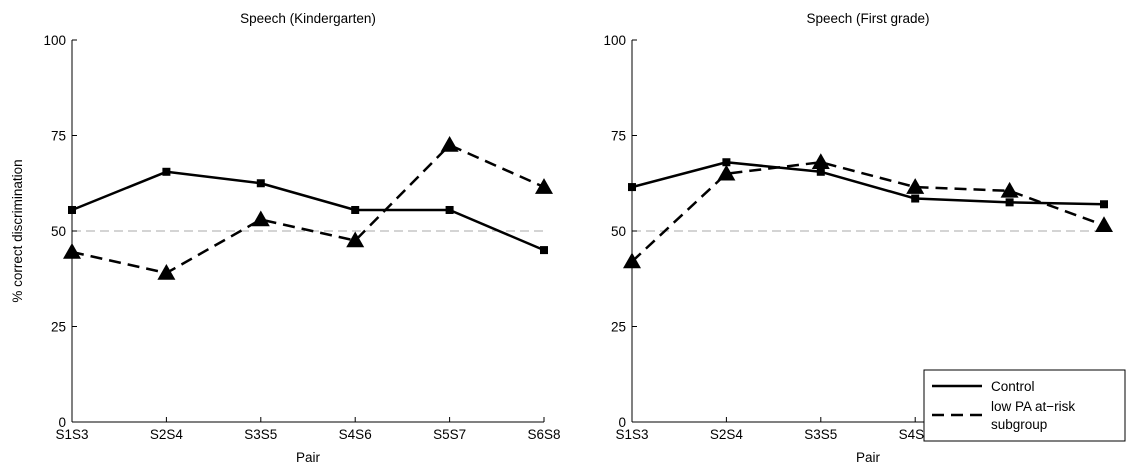 This screenshot has width=1137, height=466. What do you see at coordinates (17, 230) in the screenshot?
I see `y-axis-label: % correct discrimination` at bounding box center [17, 230].